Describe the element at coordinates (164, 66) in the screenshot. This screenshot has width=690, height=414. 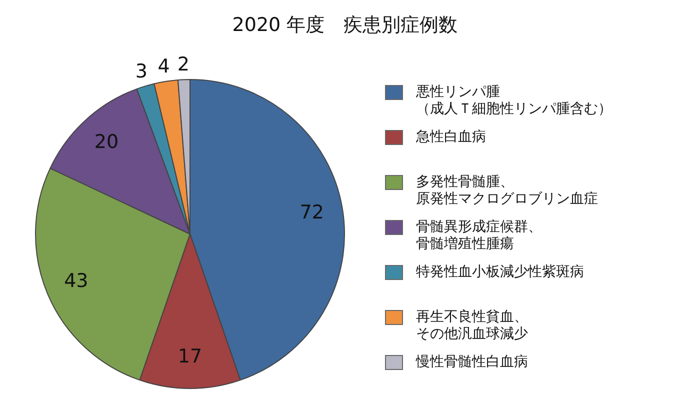
I see `data-label: 4` at that location.